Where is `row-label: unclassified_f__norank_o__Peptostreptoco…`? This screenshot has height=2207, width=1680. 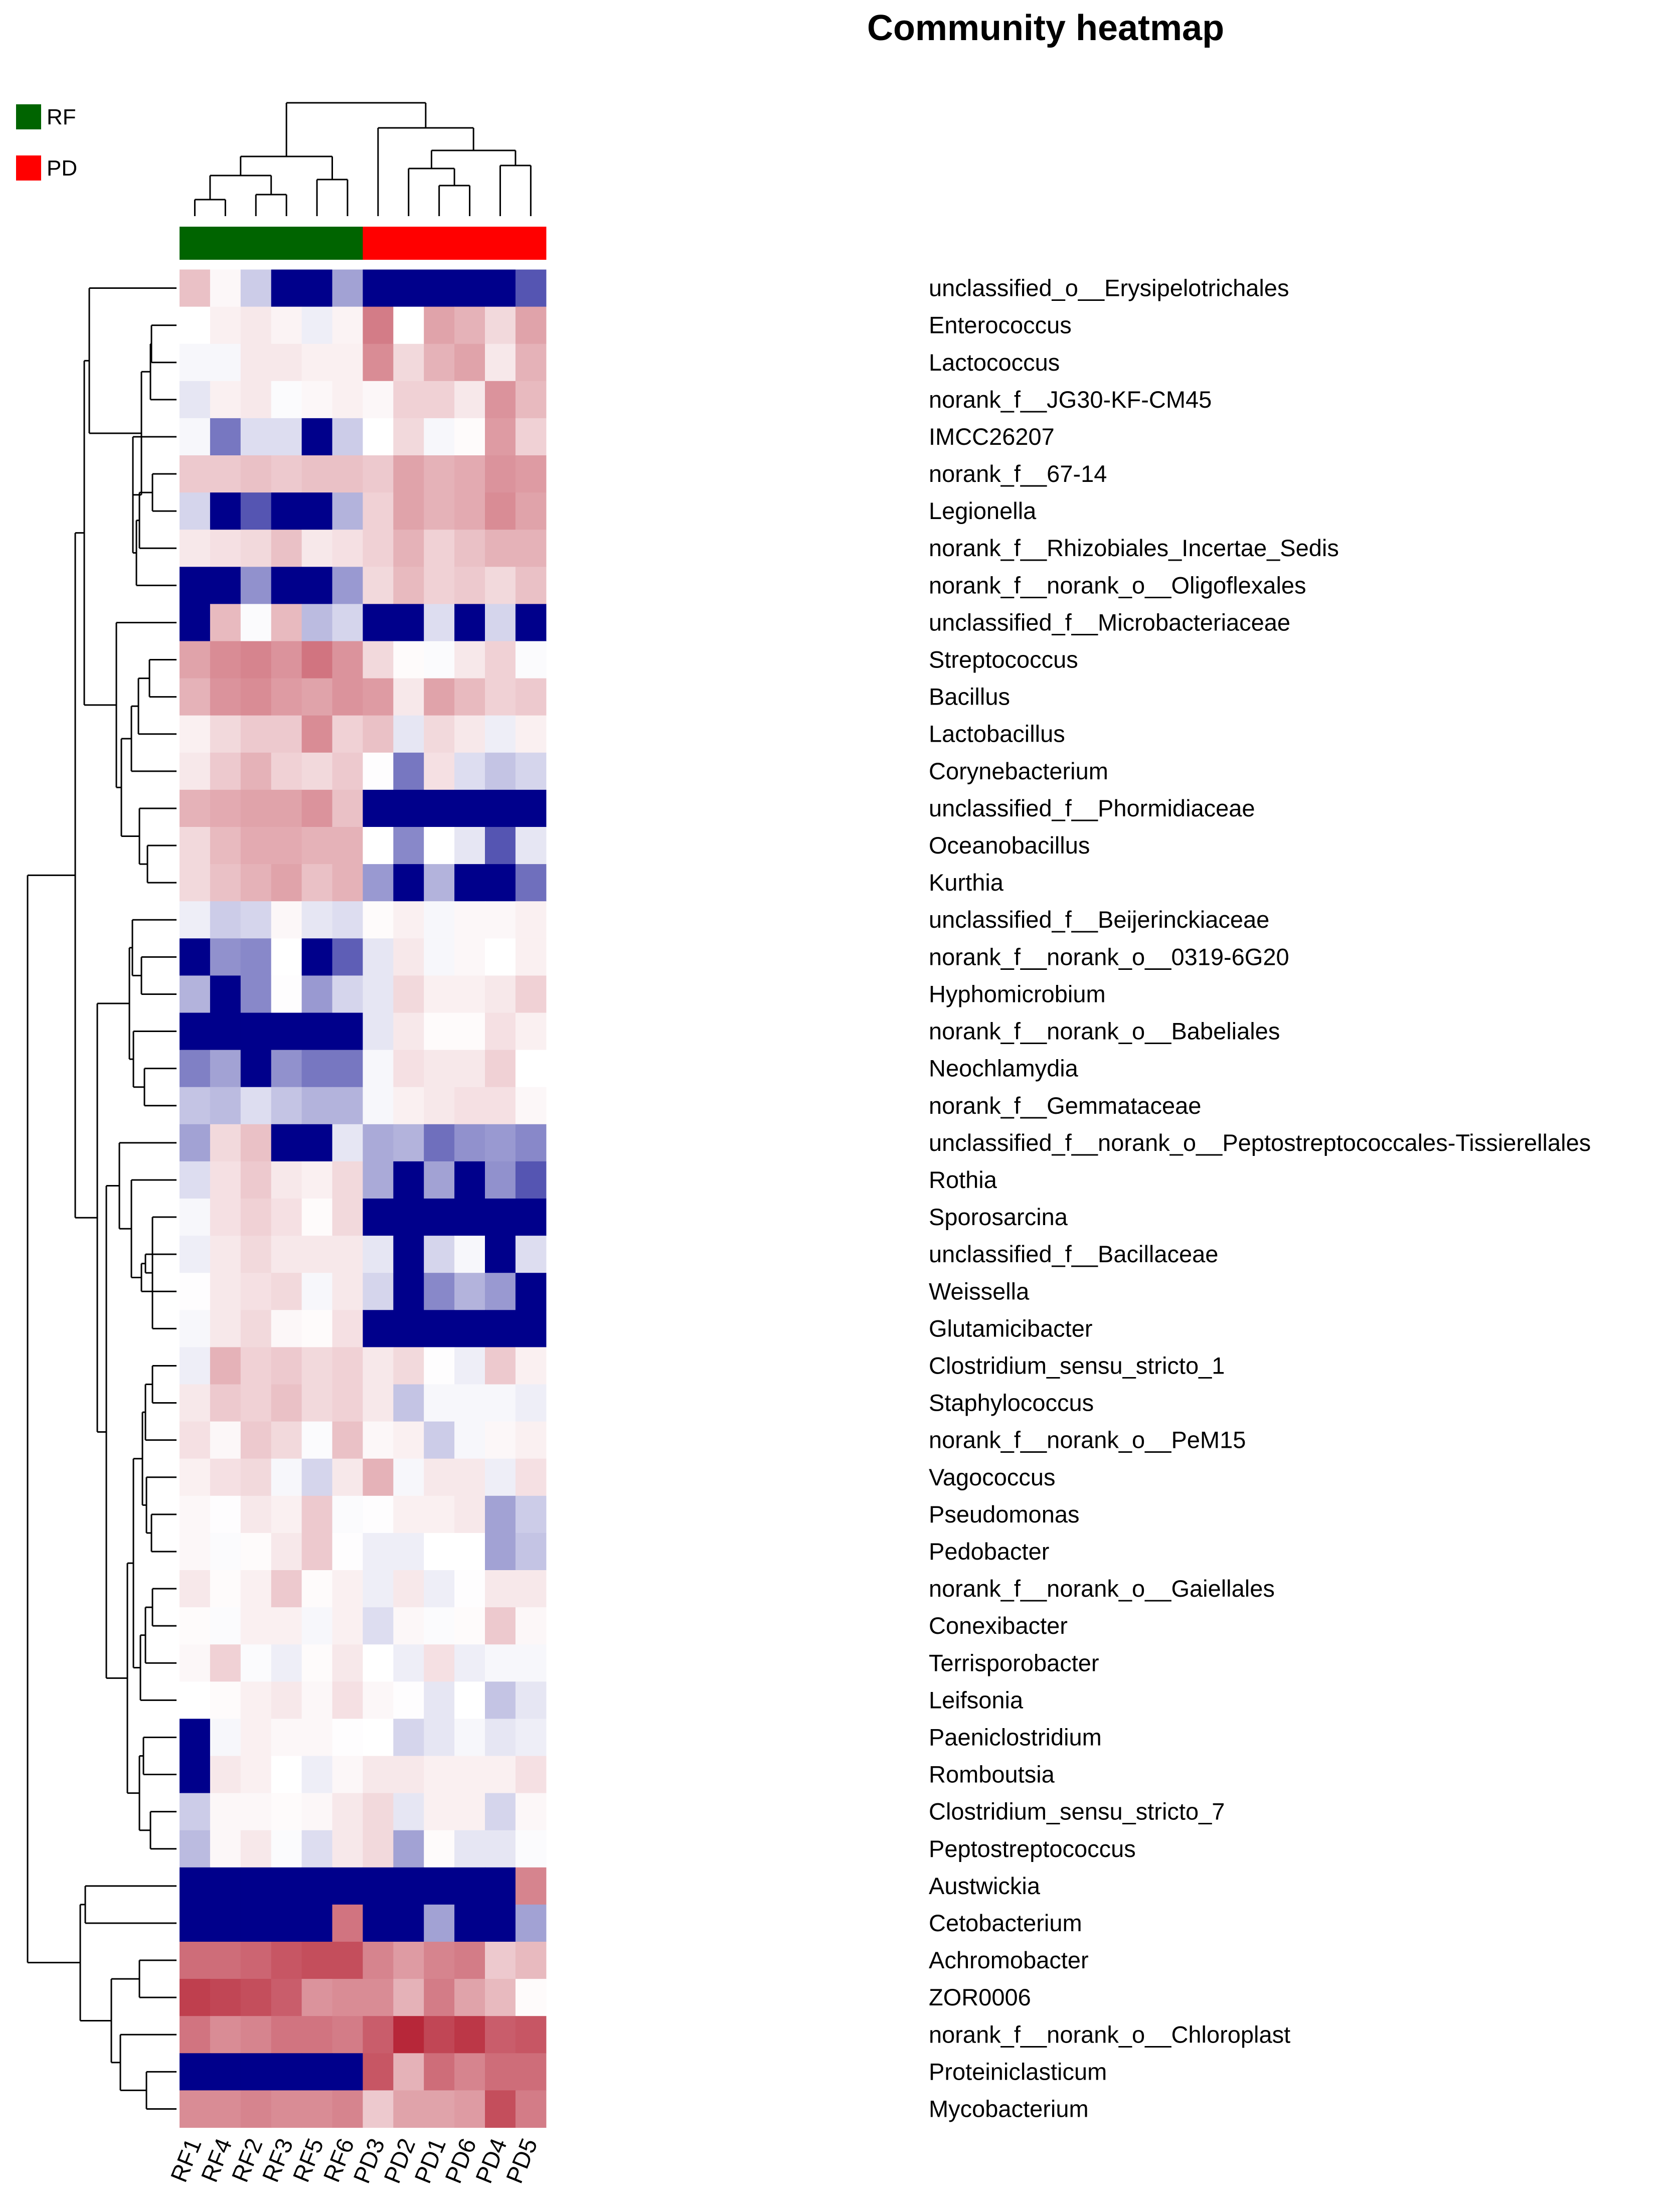 row-label: unclassified_f__norank_o__Peptostreptoco… is located at coordinates (1260, 1142).